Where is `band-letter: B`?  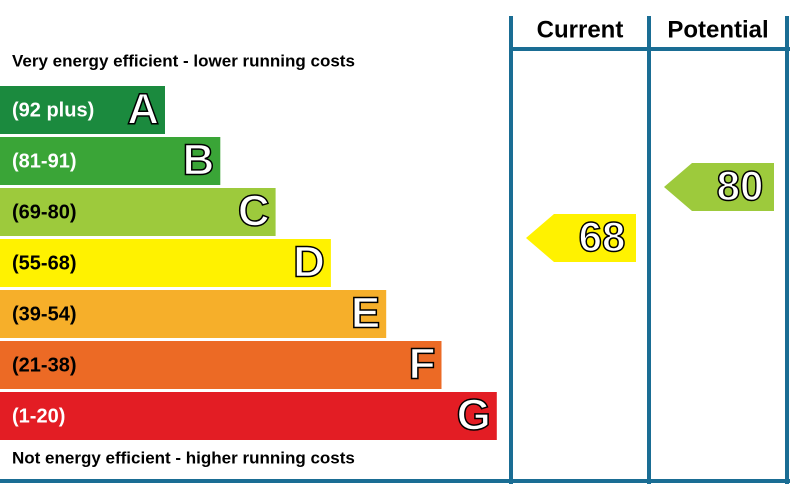 band-letter: B is located at coordinates (199, 160).